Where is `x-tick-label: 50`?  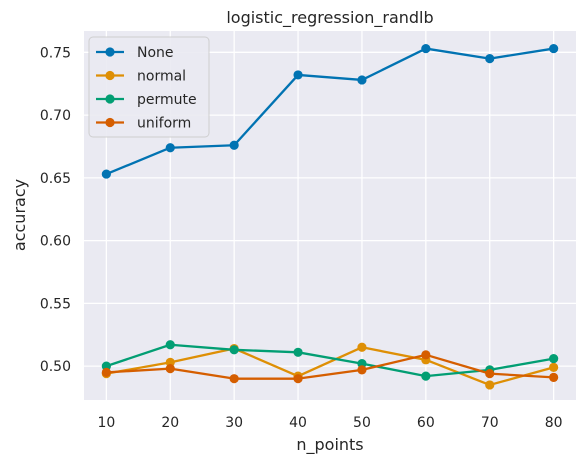 x-tick-label: 50 is located at coordinates (362, 423).